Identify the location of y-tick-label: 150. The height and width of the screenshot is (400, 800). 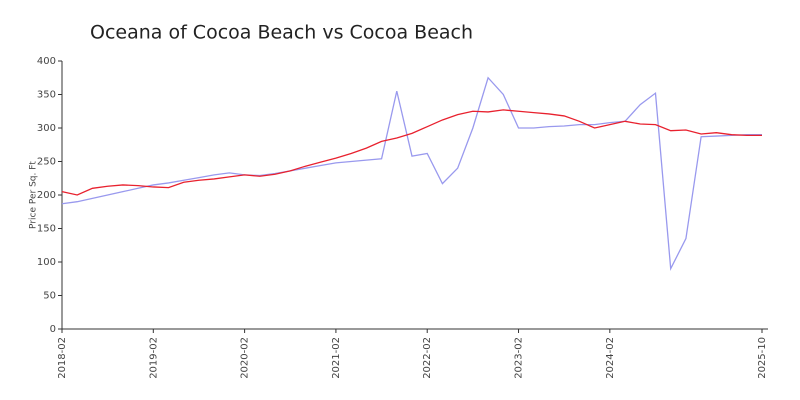
(46, 229).